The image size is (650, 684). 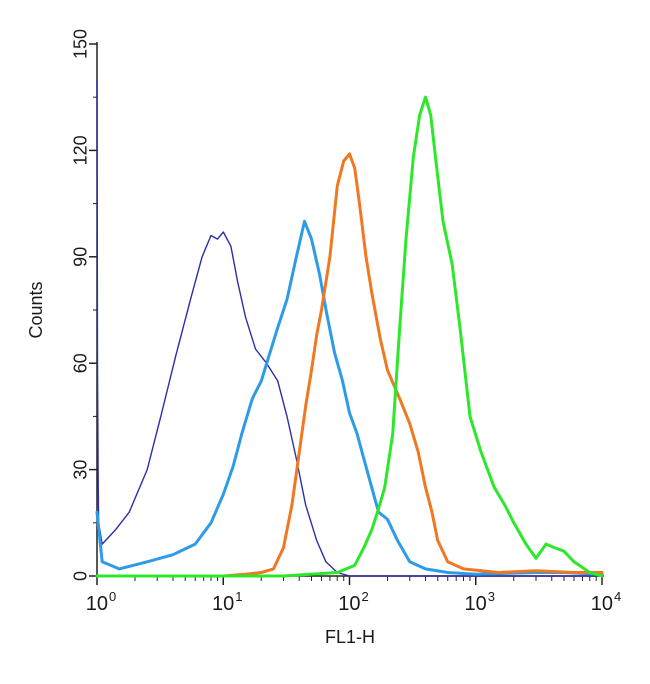 I want to click on x-tick-label: 10³, so click(x=480, y=602).